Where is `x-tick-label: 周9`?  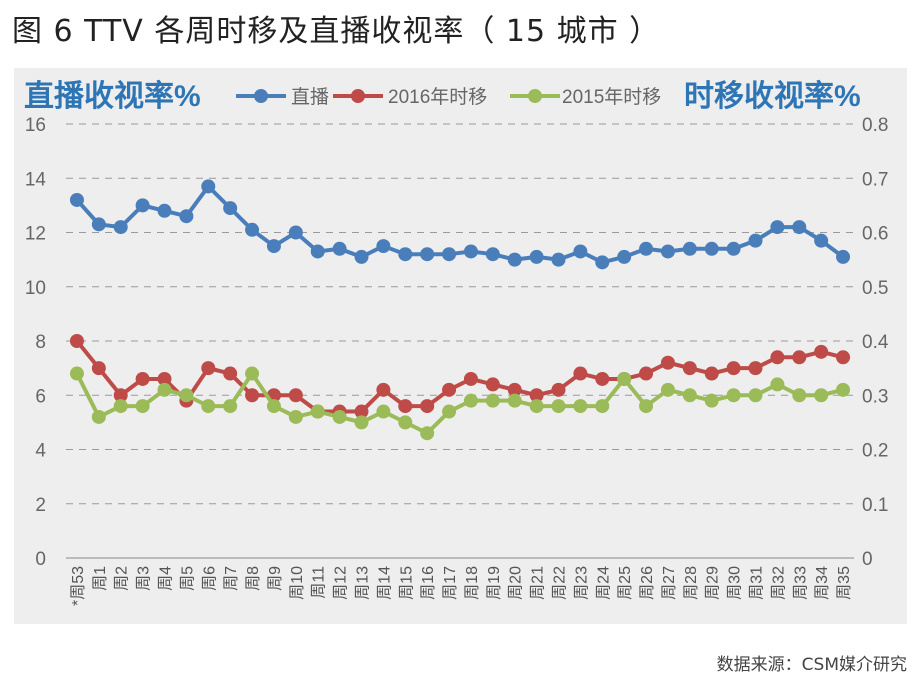
x-tick-label: 周9 is located at coordinates (275, 578).